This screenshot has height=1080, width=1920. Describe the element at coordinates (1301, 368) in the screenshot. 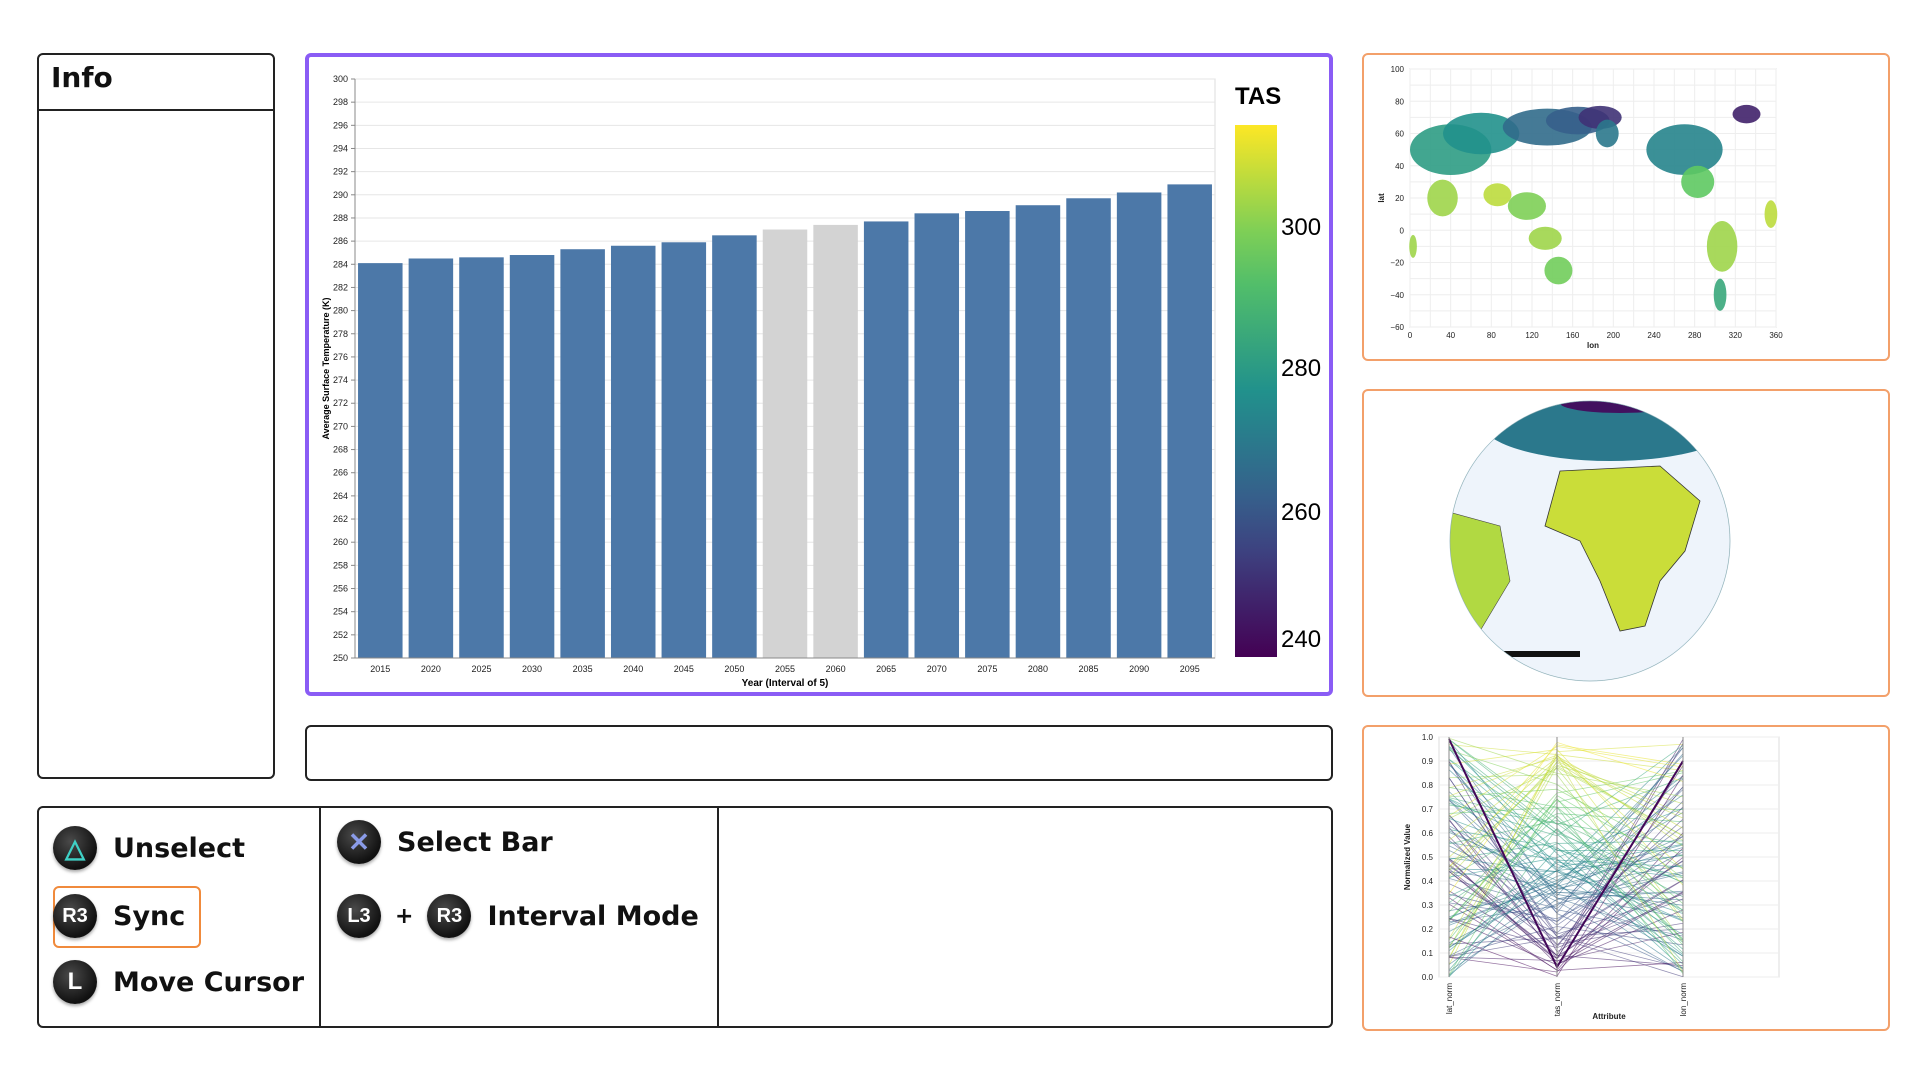

I see `colorbar-tick-label: 280` at that location.